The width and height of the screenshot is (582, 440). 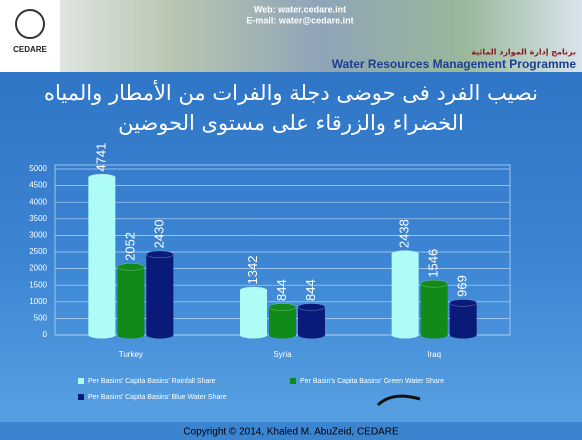 I want to click on x-tick-label: Syria, so click(x=282, y=354).